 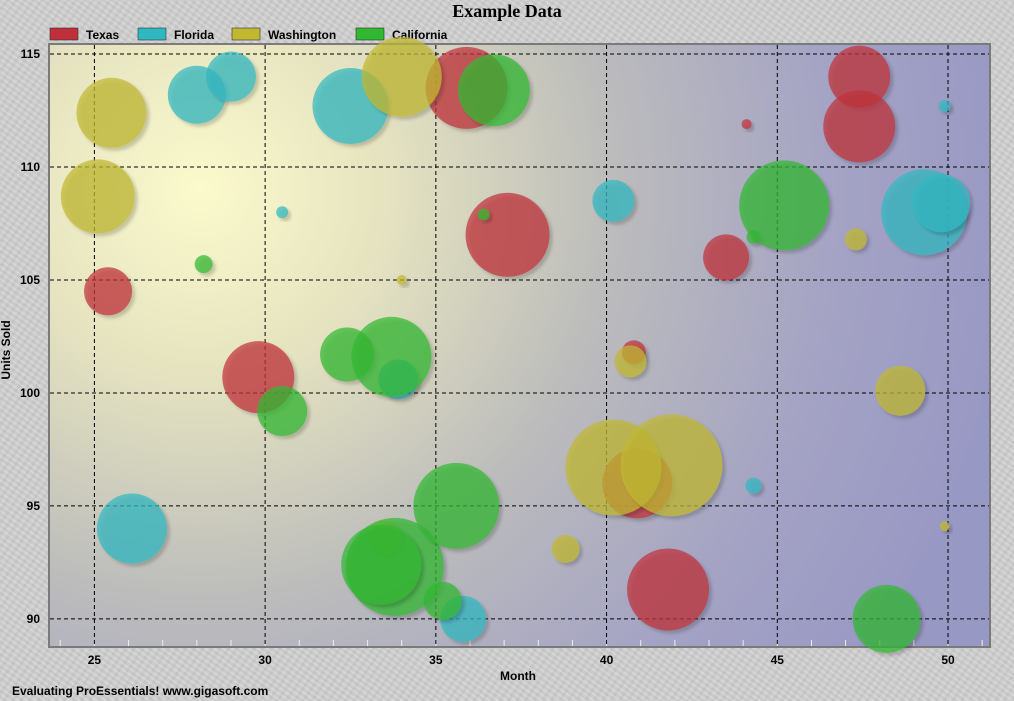 I want to click on y-tick-label: 110, so click(x=31, y=167).